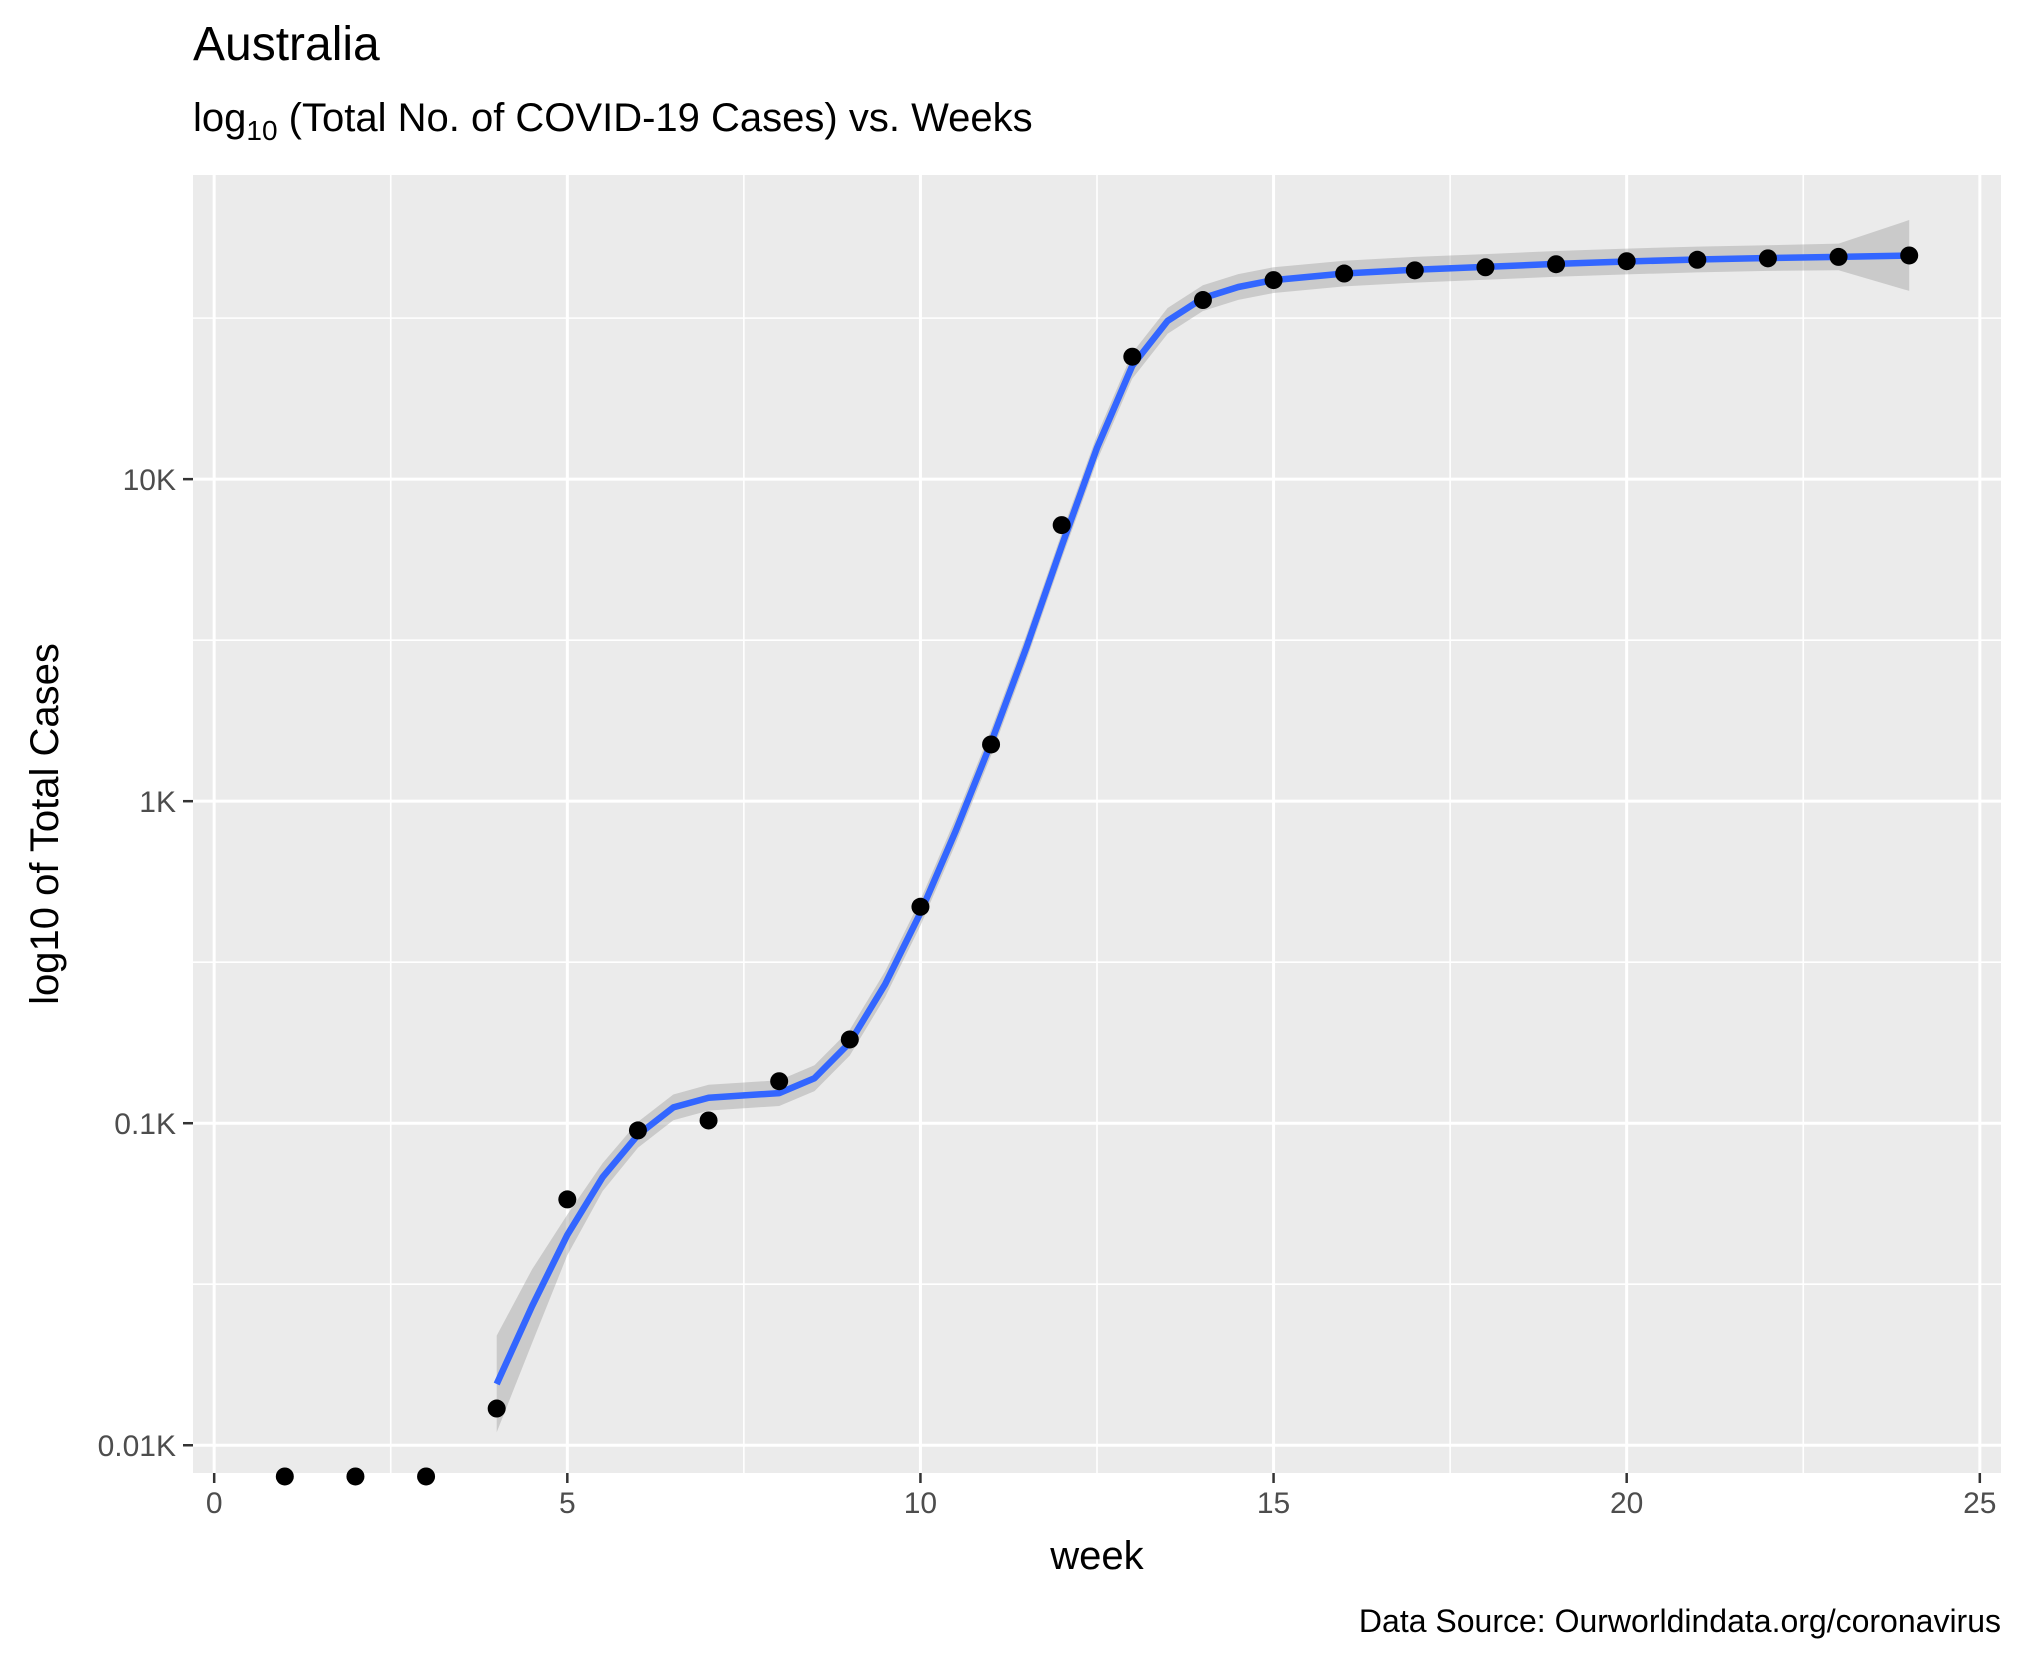 The image size is (2025, 1662). Describe the element at coordinates (137, 1446) in the screenshot. I see `y-tick-label: 0.01K` at that location.